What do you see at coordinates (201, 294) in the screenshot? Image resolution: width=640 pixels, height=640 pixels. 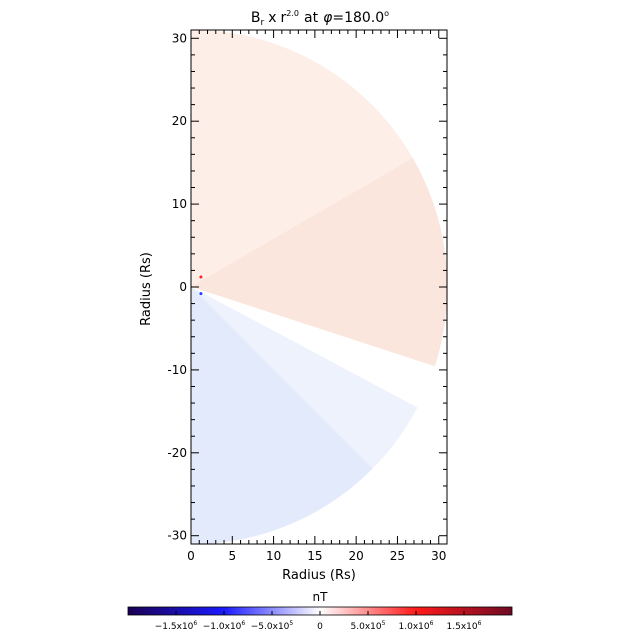 I see `origin-negative-mark` at bounding box center [201, 294].